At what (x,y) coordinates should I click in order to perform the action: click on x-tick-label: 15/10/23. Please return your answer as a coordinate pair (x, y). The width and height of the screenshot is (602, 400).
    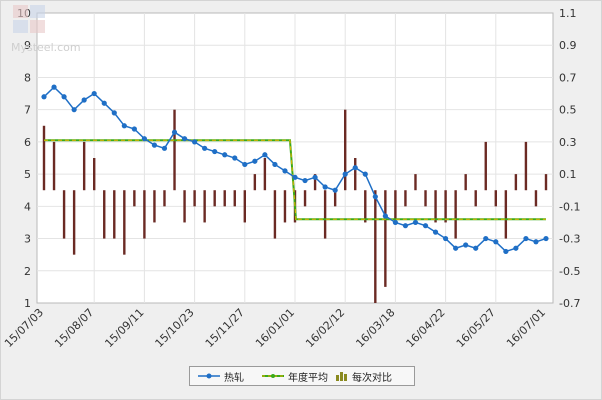
    Looking at the image, I should click on (175, 328).